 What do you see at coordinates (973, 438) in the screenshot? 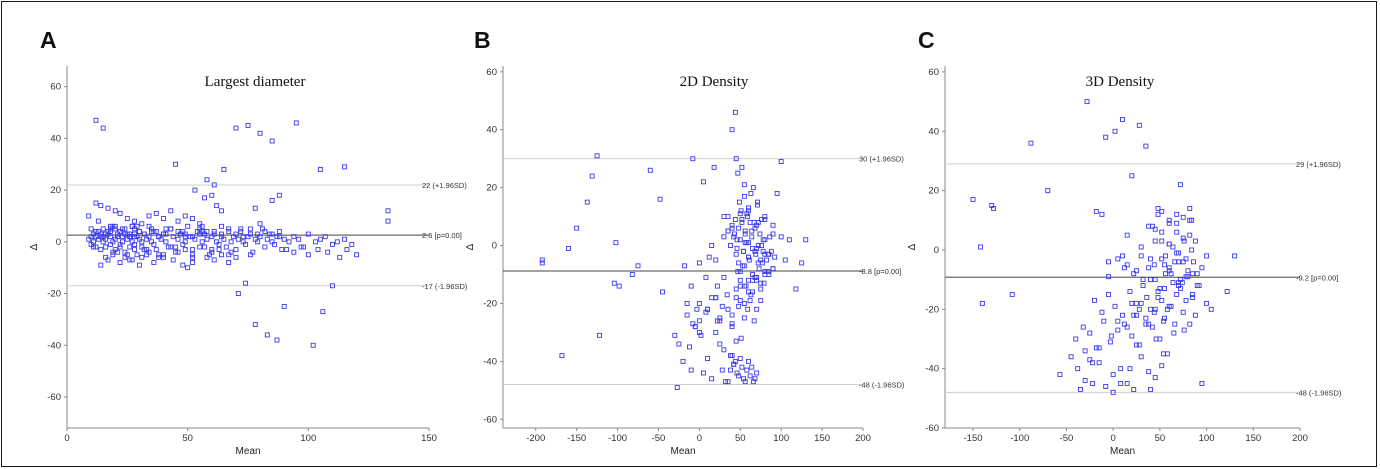
I see `x-tick-label: -150` at bounding box center [973, 438].